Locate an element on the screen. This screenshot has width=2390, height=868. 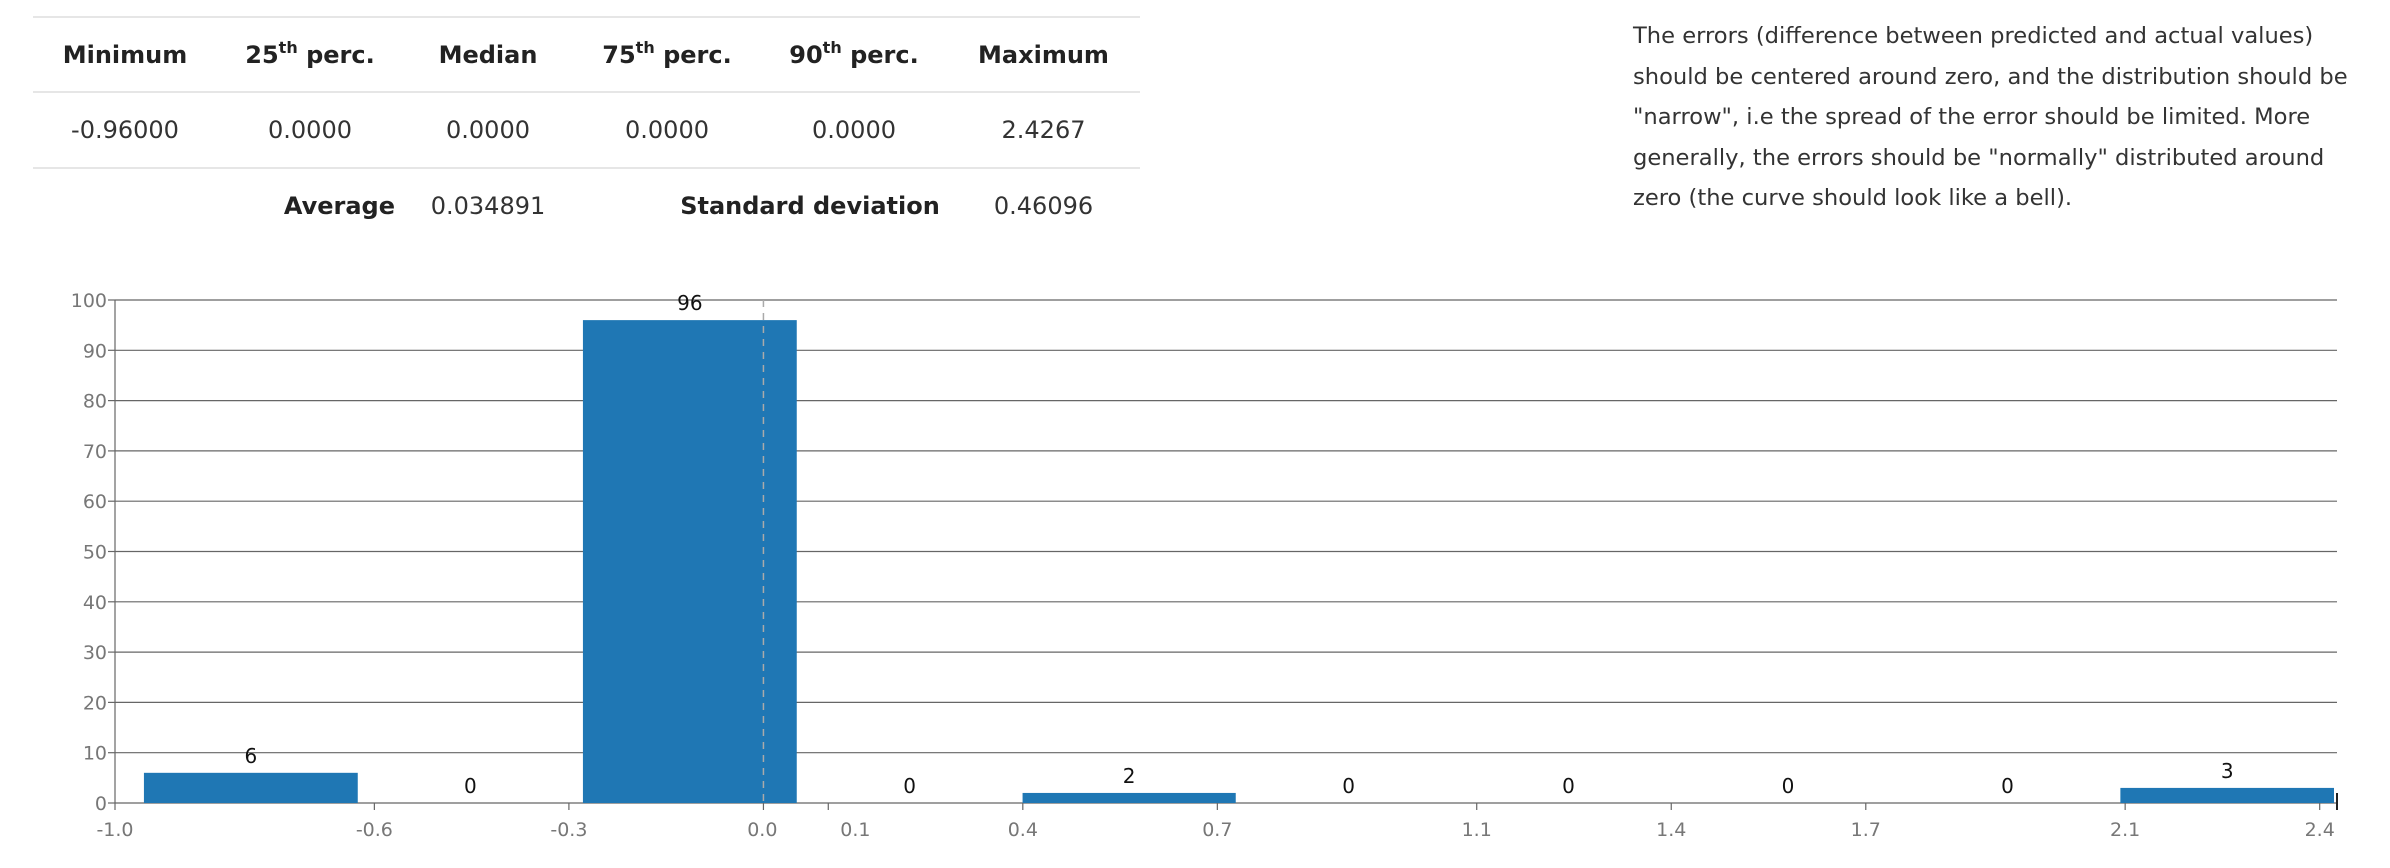
header-median: Median is located at coordinates (488, 54).